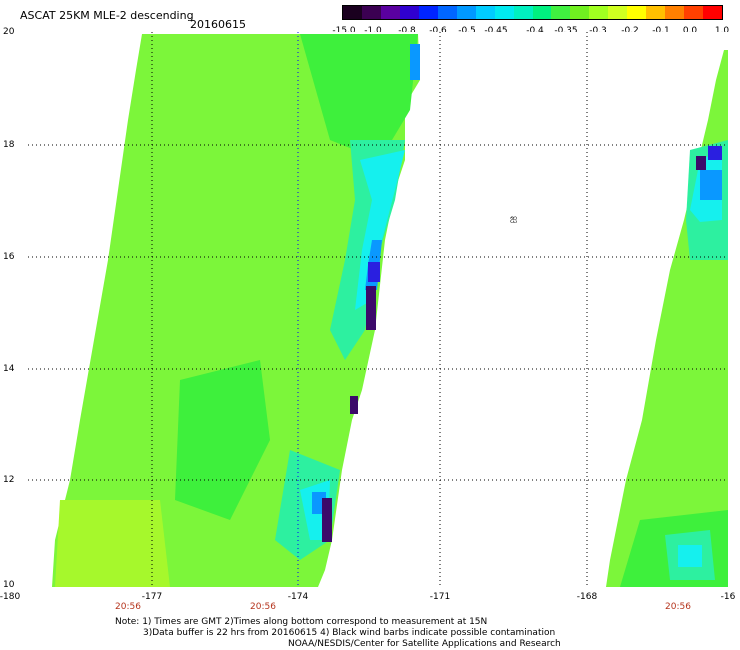 Image resolution: width=740 pixels, height=650 pixels. Describe the element at coordinates (535, 31) in the screenshot. I see `color-scale-label: -0.4` at that location.